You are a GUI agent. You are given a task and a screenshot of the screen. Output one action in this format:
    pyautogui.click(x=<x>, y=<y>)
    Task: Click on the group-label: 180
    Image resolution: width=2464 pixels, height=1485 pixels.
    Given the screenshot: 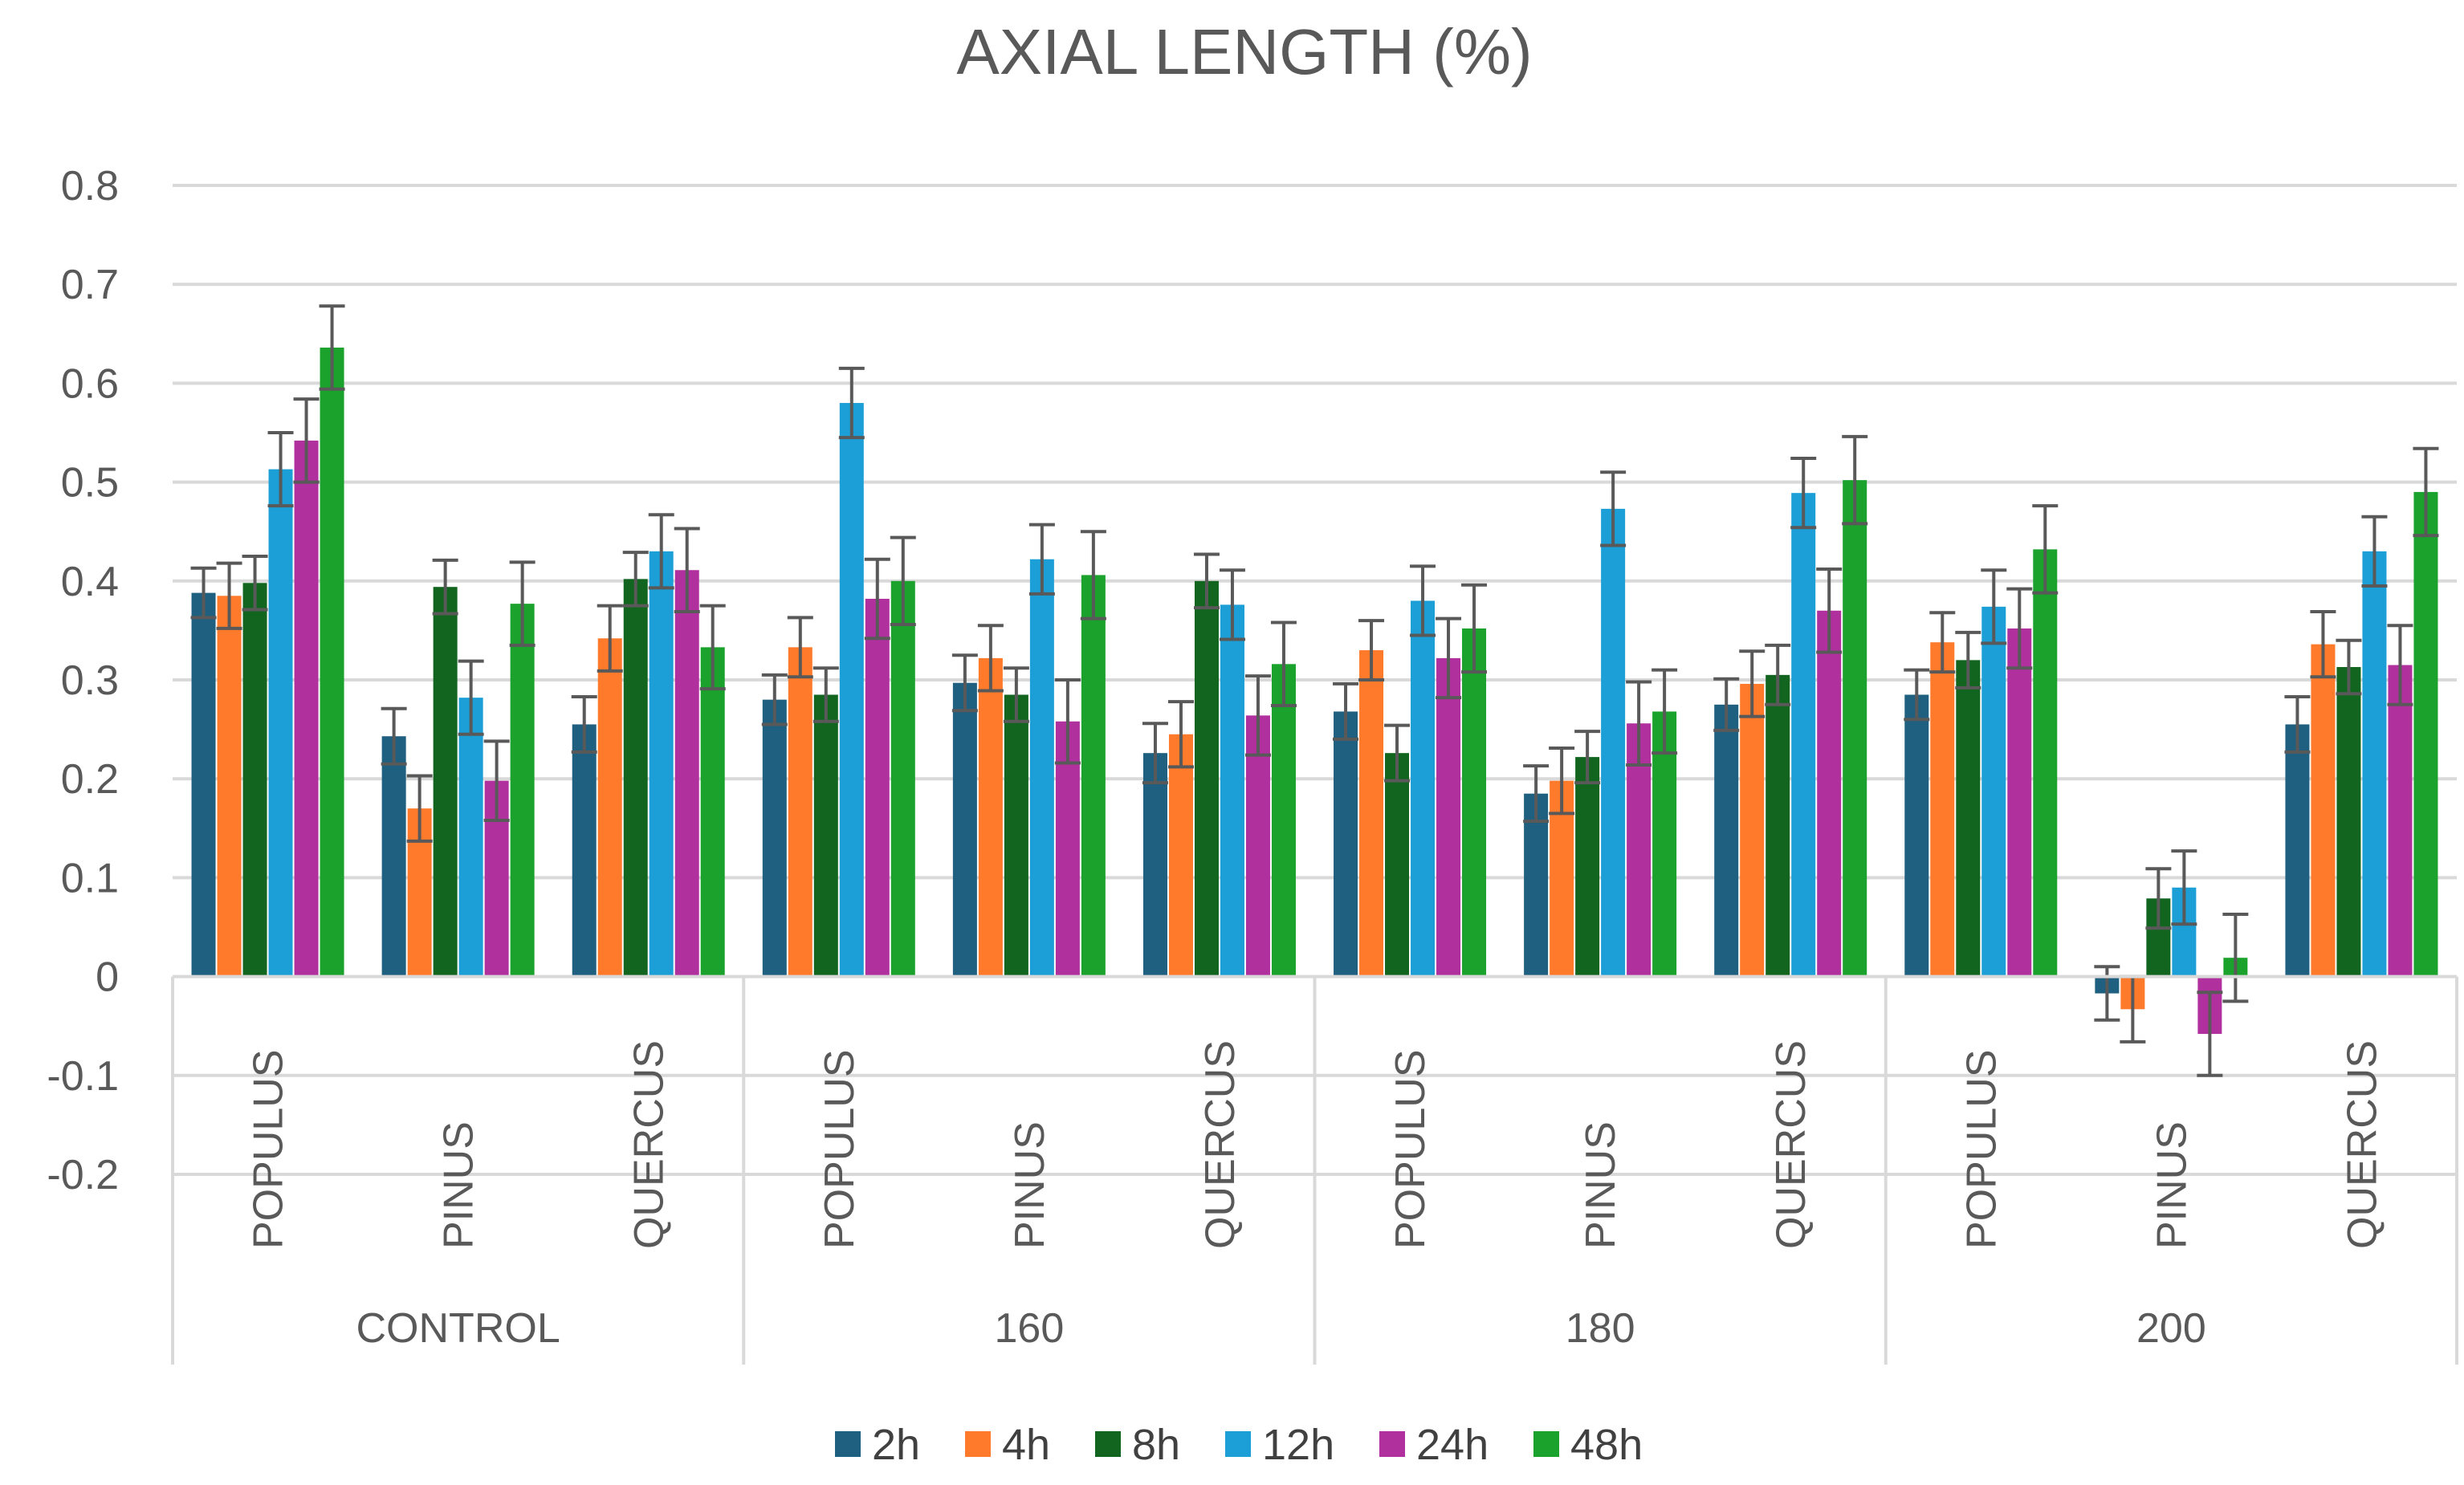 What is the action you would take?
    pyautogui.click(x=1600, y=1329)
    